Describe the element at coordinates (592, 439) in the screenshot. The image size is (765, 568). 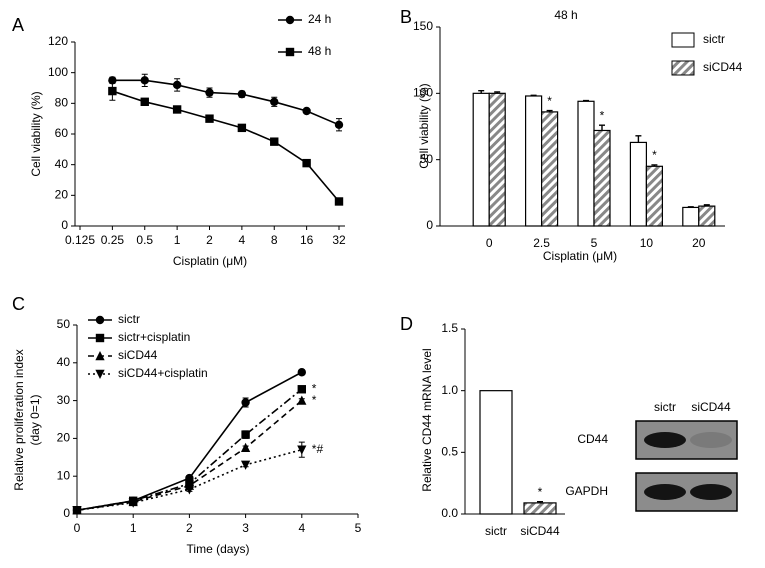
I see `blot-row-label: CD44` at that location.